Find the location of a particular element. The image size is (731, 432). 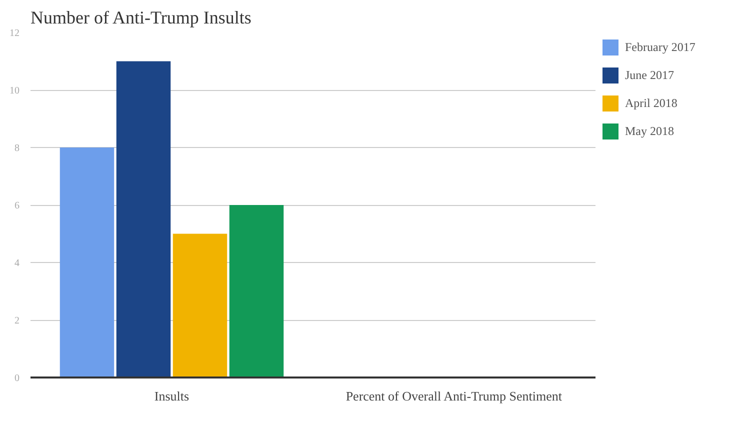

x-tick-label: Percent of Overall Anti-Trump Sentiment is located at coordinates (454, 396).